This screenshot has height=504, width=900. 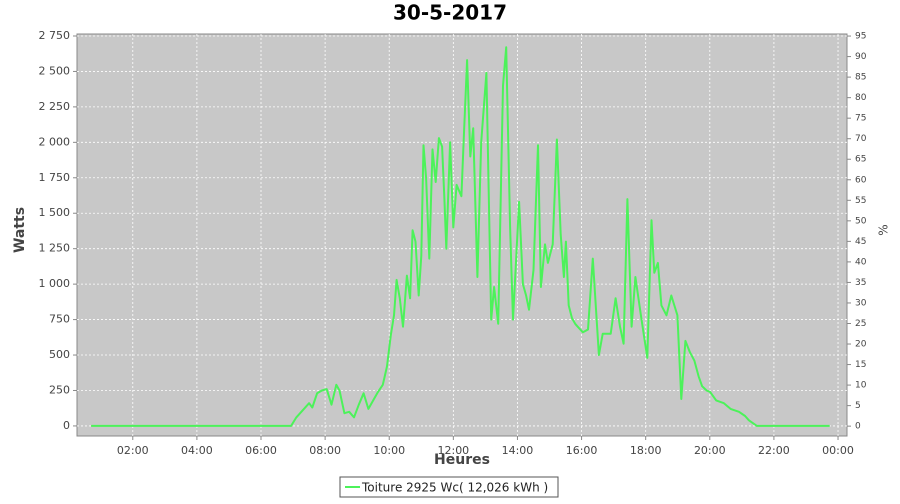 What do you see at coordinates (860, 324) in the screenshot?
I see `y2-tick-label: 25` at bounding box center [860, 324].